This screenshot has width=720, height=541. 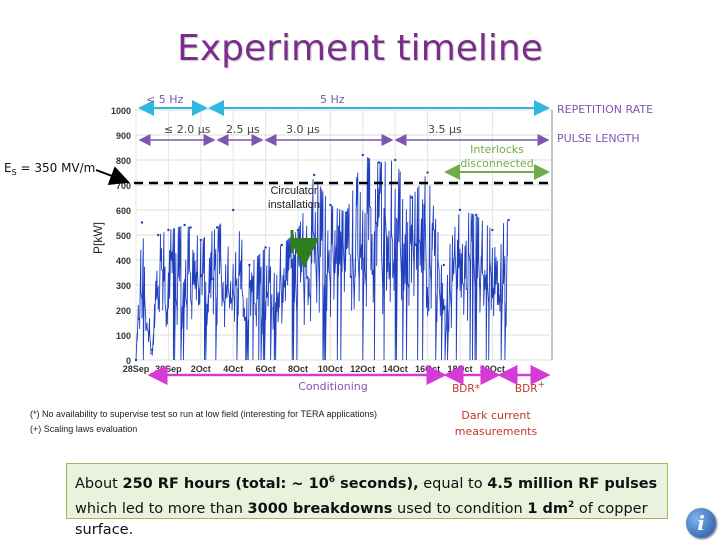 What do you see at coordinates (333, 386) in the screenshot?
I see `conditioning-label: Conditioning` at bounding box center [333, 386].